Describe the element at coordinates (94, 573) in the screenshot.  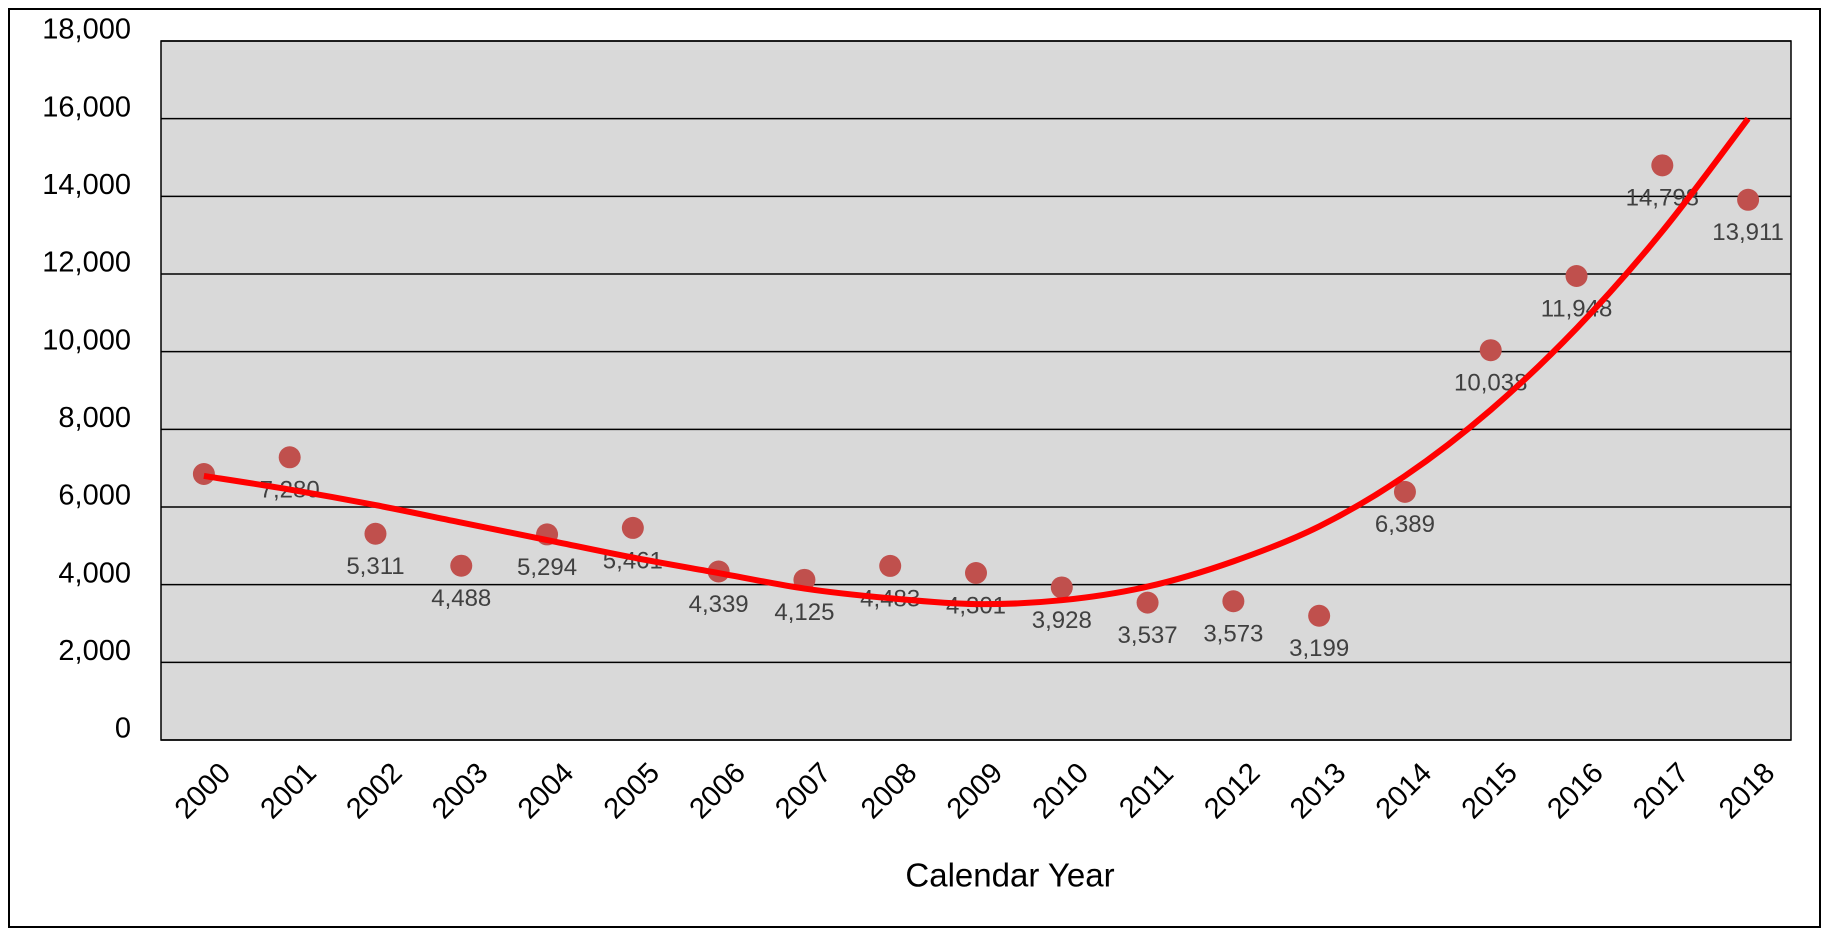
I see `y-tick-label: 4,000` at that location.